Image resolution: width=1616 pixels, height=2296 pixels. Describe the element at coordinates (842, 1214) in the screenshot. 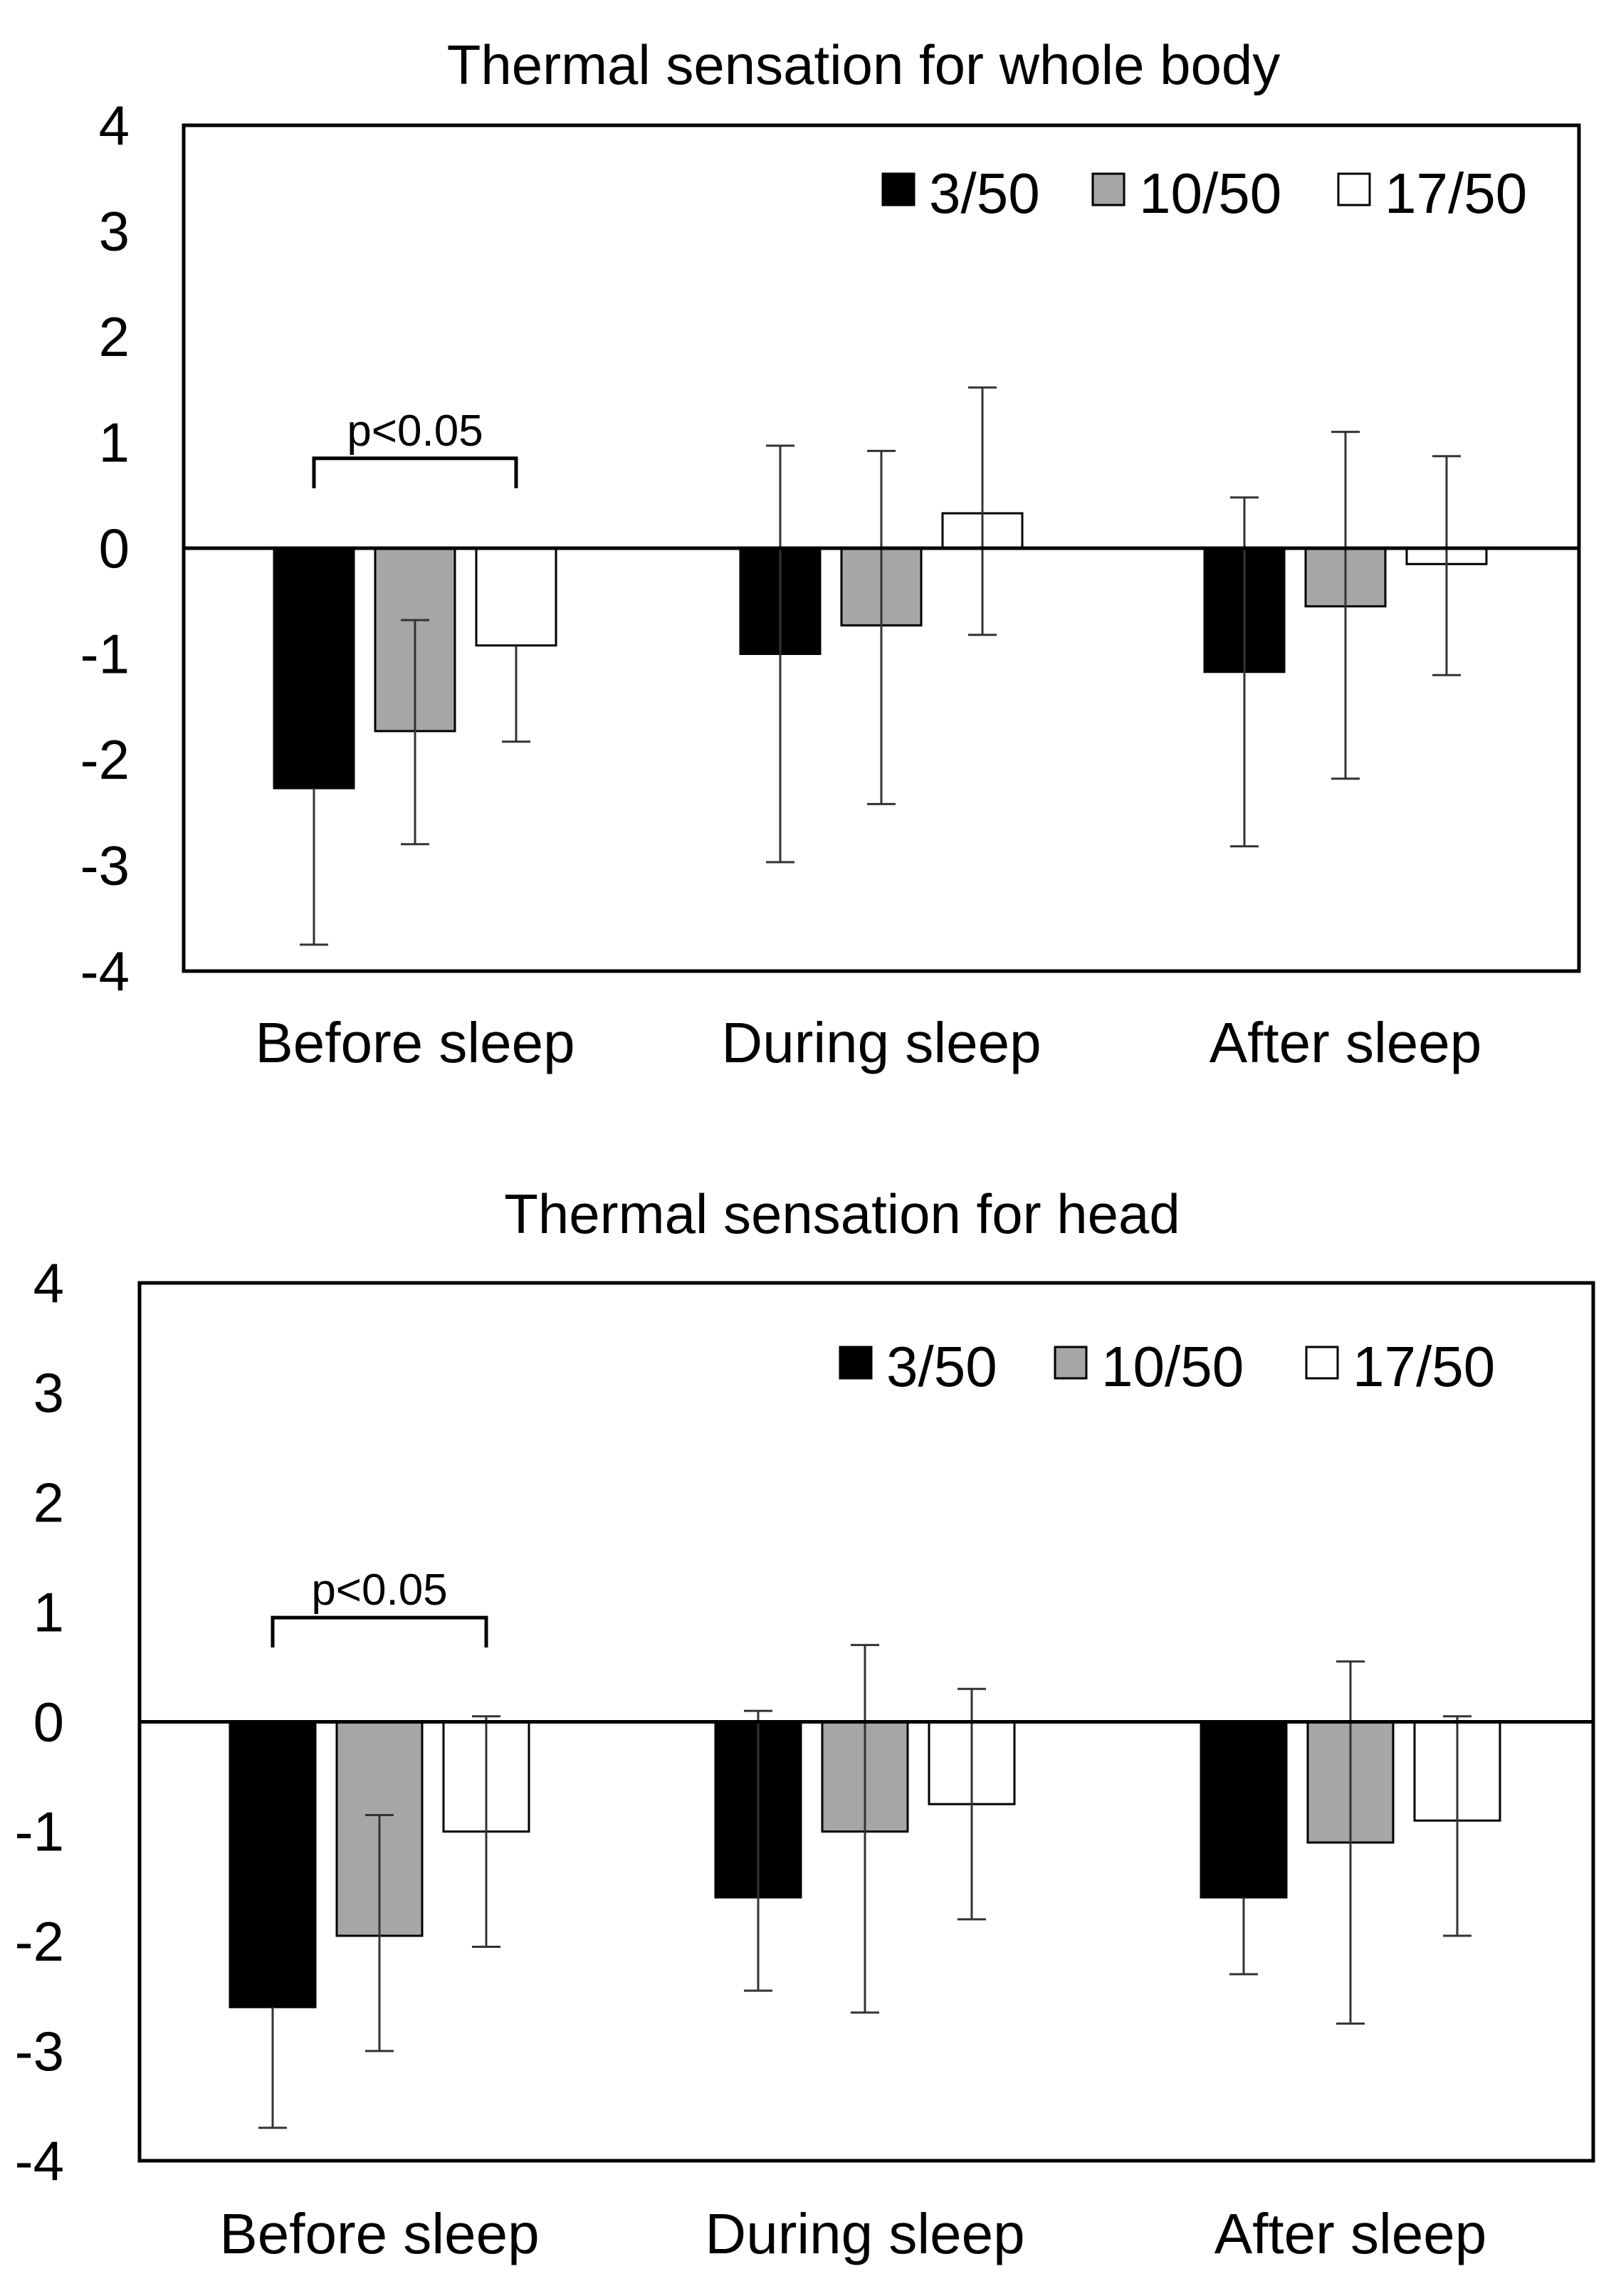

I see `chart-title: Thermal sensation for head` at that location.